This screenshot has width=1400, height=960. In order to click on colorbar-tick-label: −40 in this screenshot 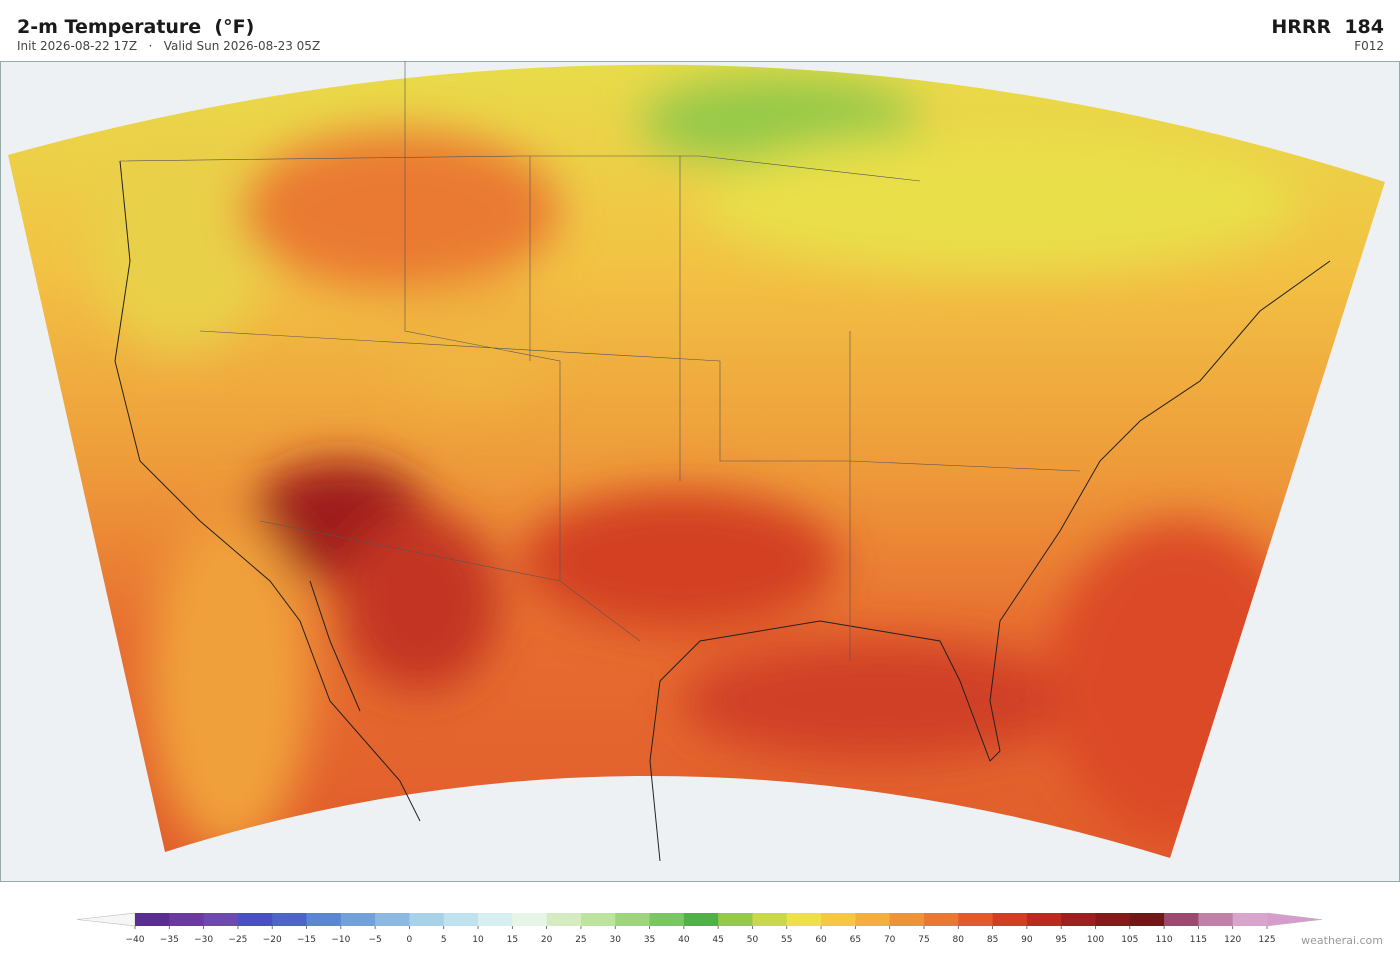, I will do `click(135, 940)`.